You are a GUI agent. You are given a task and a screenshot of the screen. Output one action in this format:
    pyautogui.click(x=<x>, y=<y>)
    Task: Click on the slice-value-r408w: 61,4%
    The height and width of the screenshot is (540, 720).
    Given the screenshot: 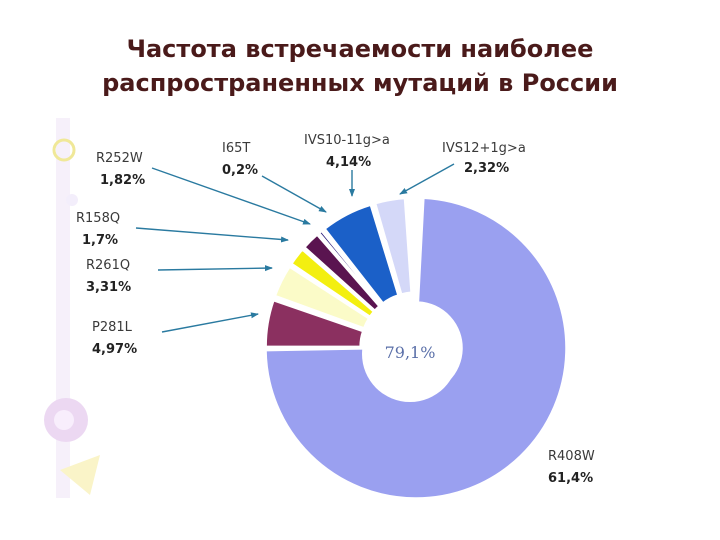 What is the action you would take?
    pyautogui.click(x=570, y=478)
    